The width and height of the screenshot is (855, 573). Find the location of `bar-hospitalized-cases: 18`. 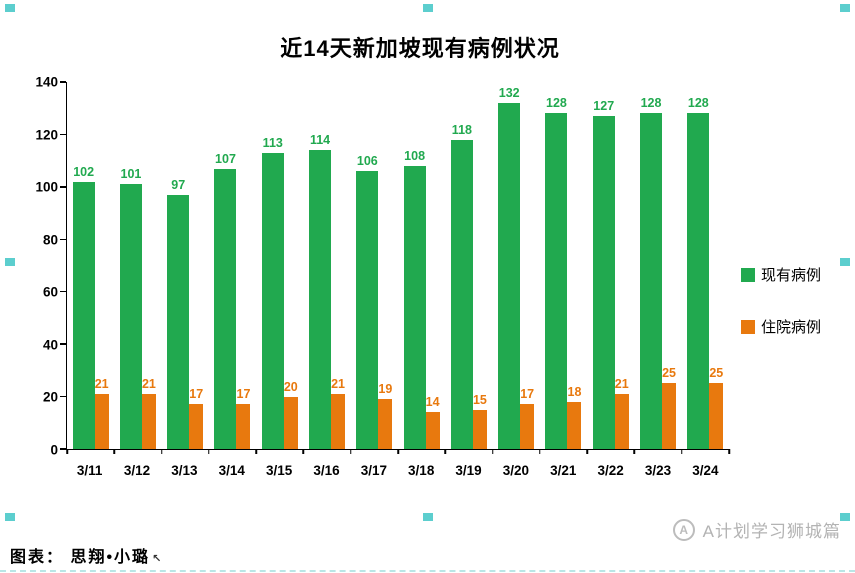

bar-hospitalized-cases: 18 is located at coordinates (574, 417).